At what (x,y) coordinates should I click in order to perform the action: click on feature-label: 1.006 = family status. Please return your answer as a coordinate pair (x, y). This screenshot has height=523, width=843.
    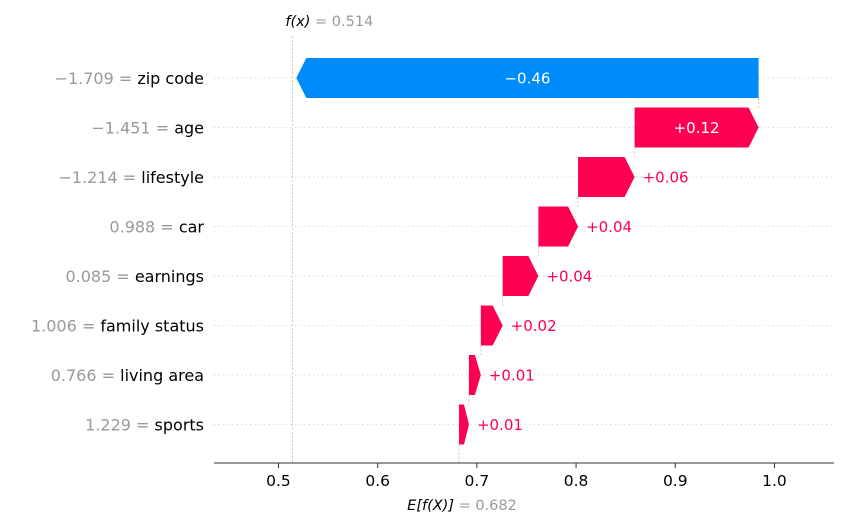
    Looking at the image, I should click on (117, 326).